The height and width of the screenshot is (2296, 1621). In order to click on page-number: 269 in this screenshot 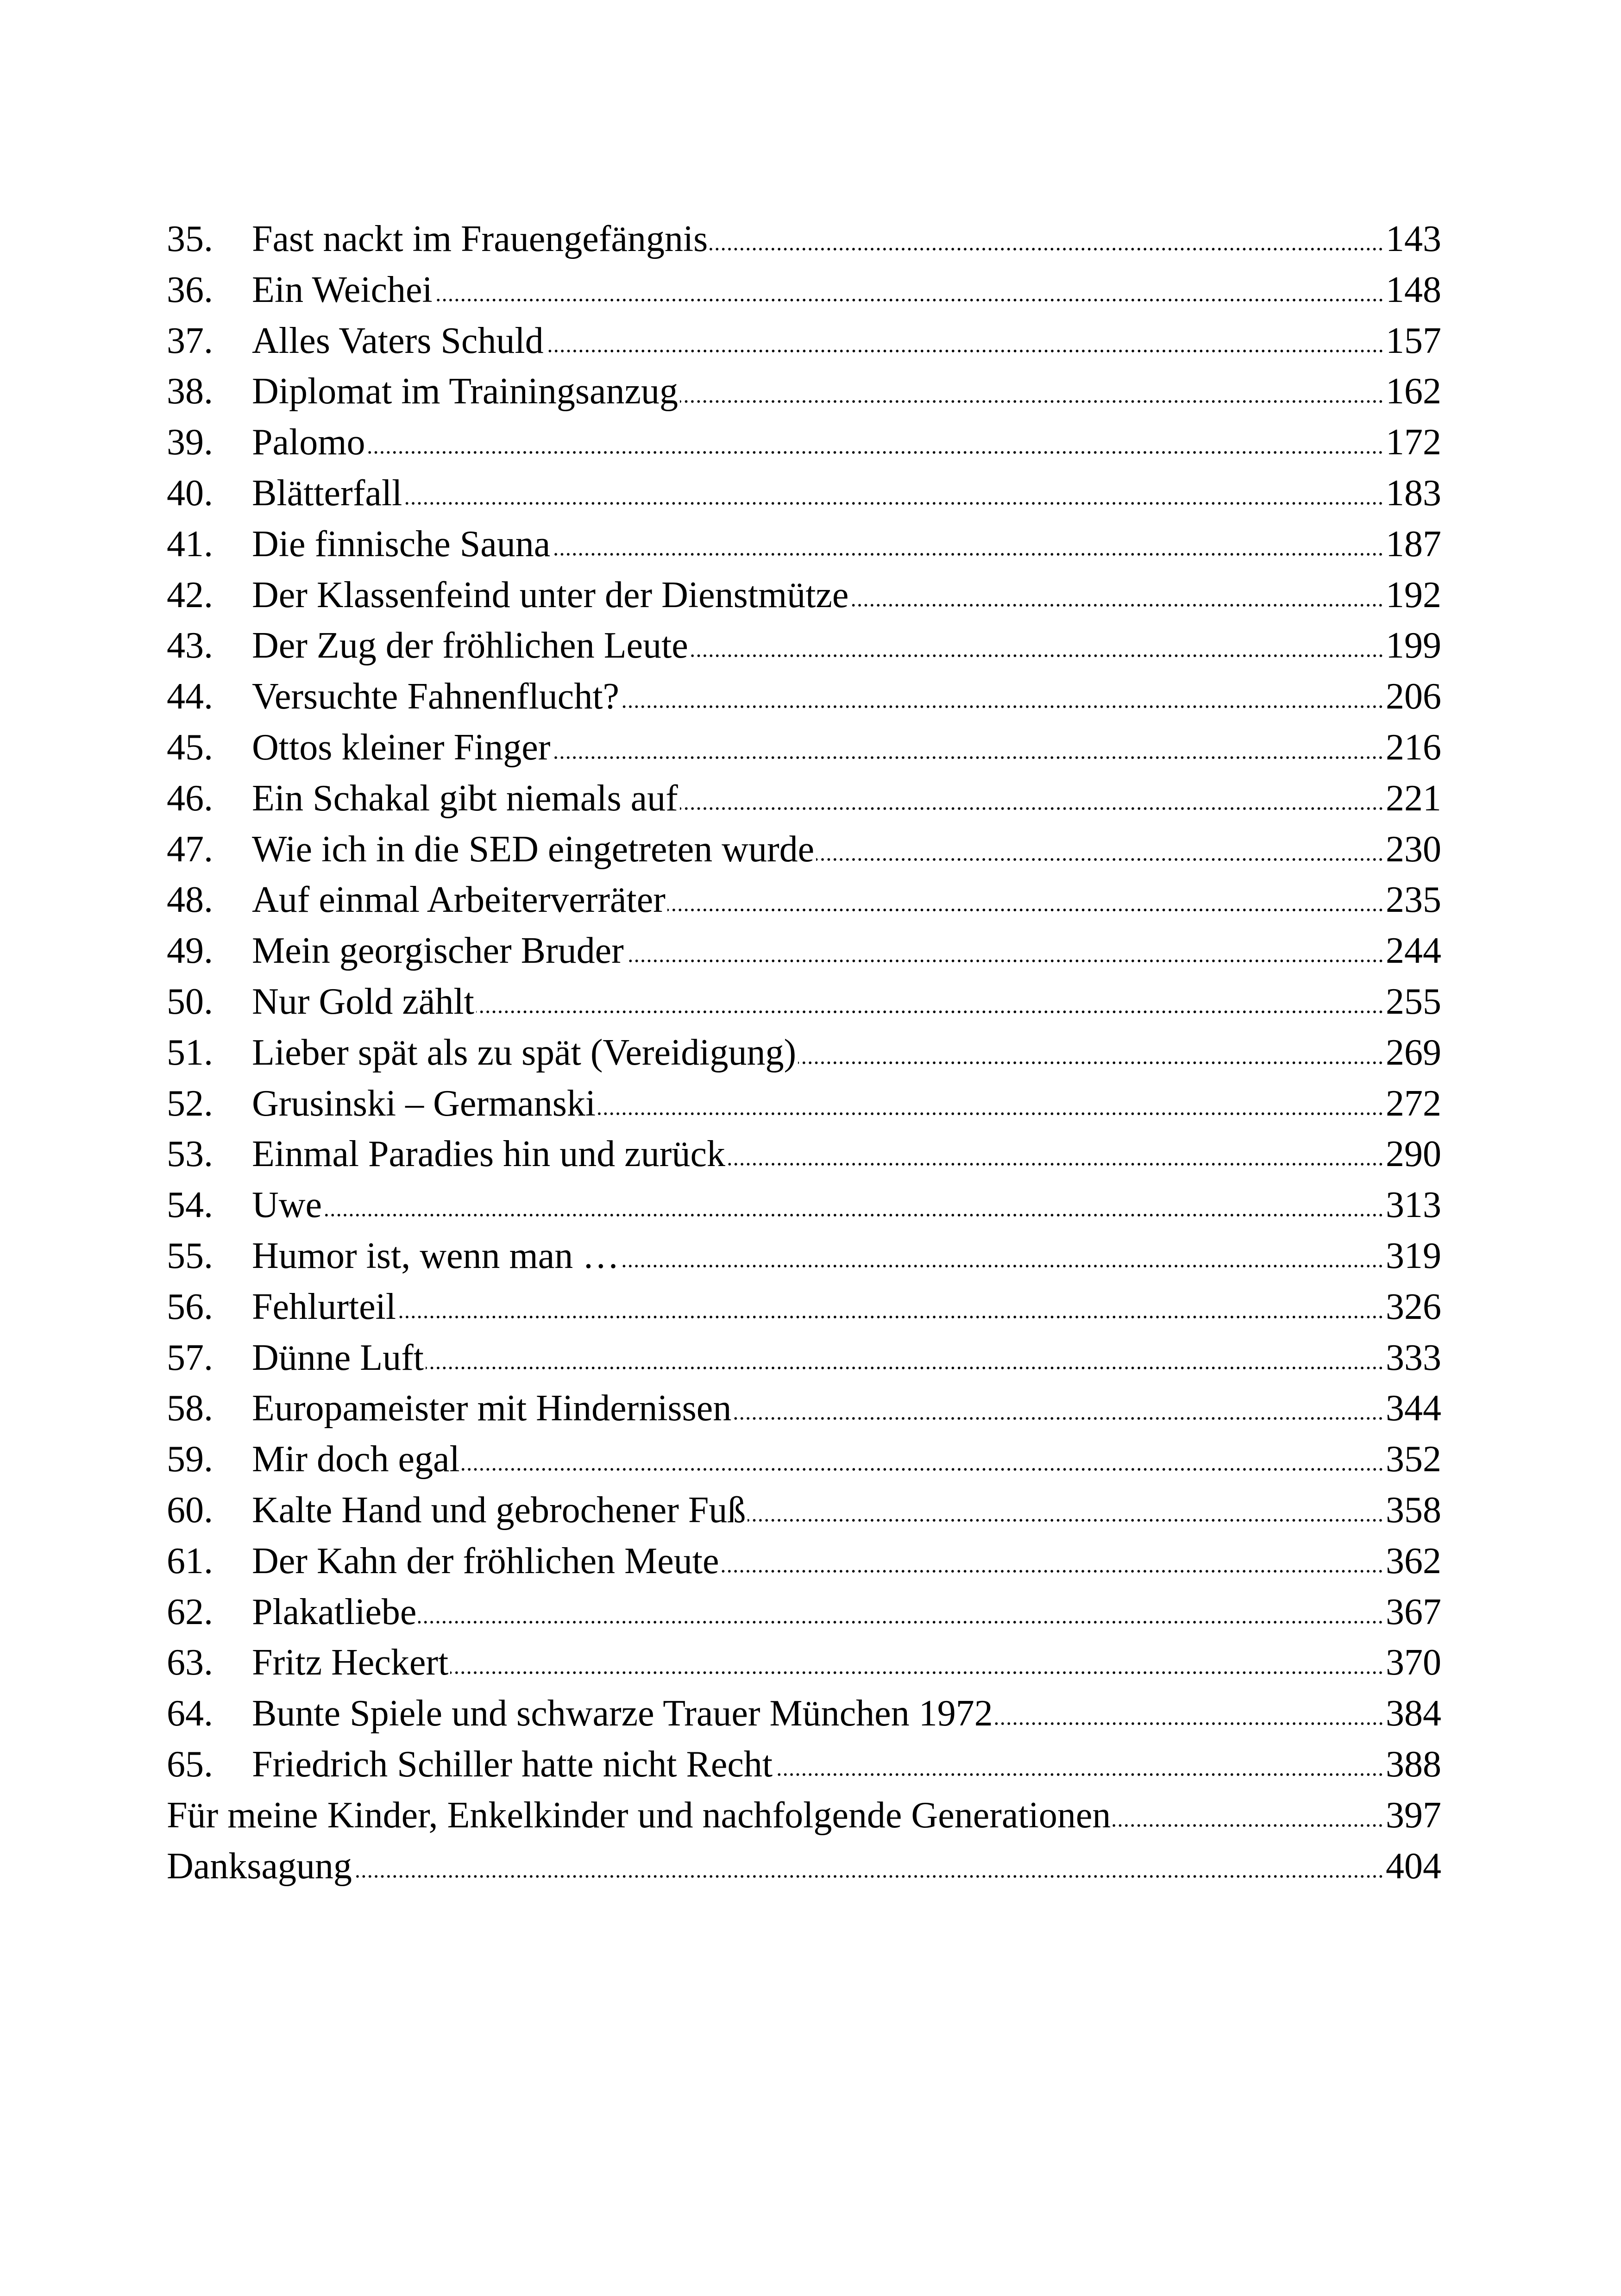, I will do `click(1413, 1052)`.